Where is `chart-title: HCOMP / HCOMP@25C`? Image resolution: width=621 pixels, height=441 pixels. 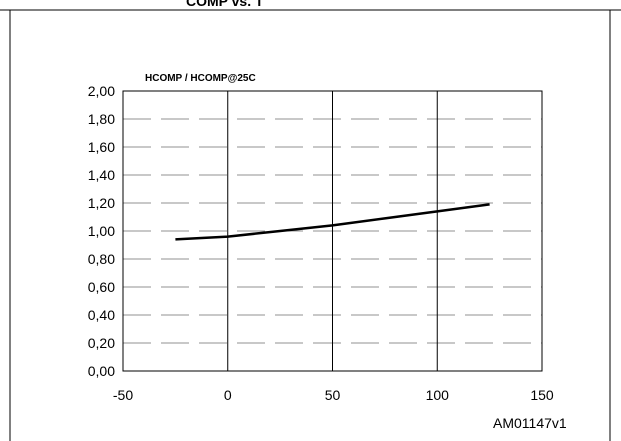 chart-title: HCOMP / HCOMP@25C is located at coordinates (200, 78).